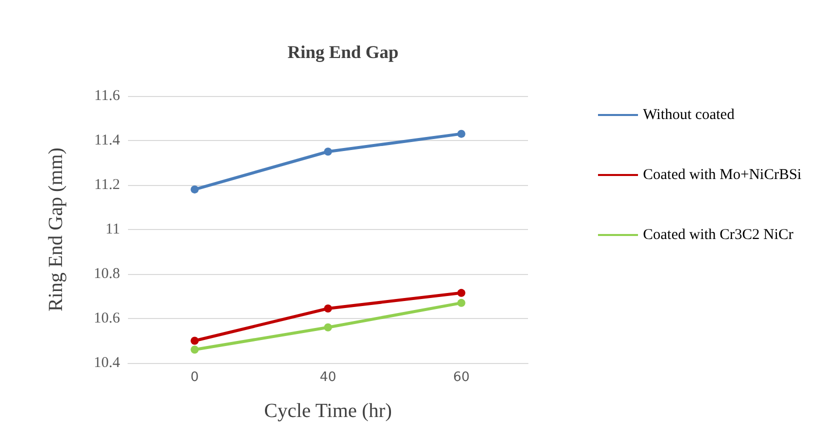 The height and width of the screenshot is (448, 837). I want to click on chart-title: Ring End Gap, so click(343, 52).